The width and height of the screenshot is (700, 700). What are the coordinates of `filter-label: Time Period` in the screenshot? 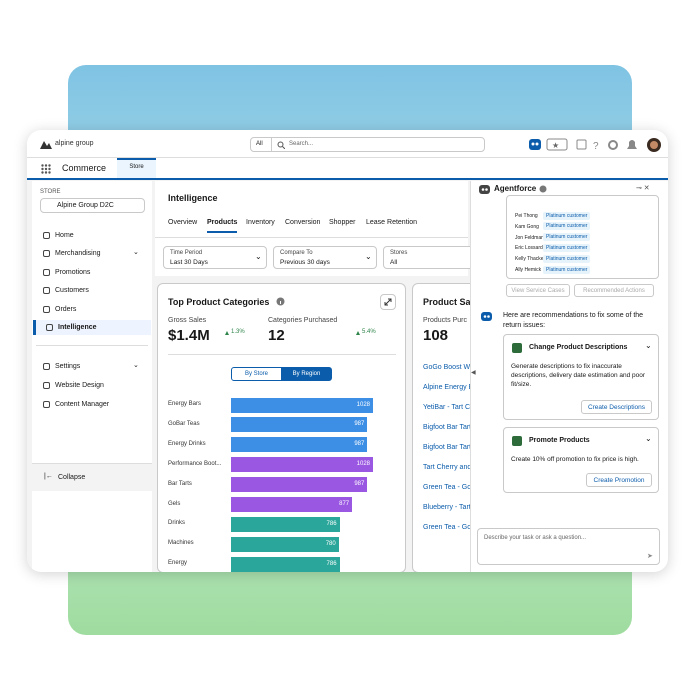 It's located at (186, 253).